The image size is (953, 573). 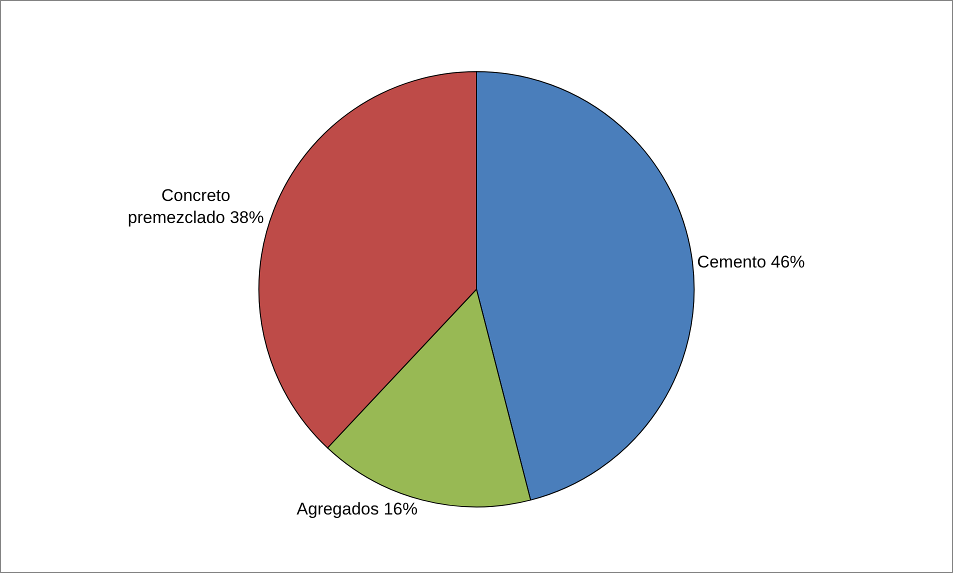 I want to click on slice-label: Cemento 46%, so click(x=751, y=262).